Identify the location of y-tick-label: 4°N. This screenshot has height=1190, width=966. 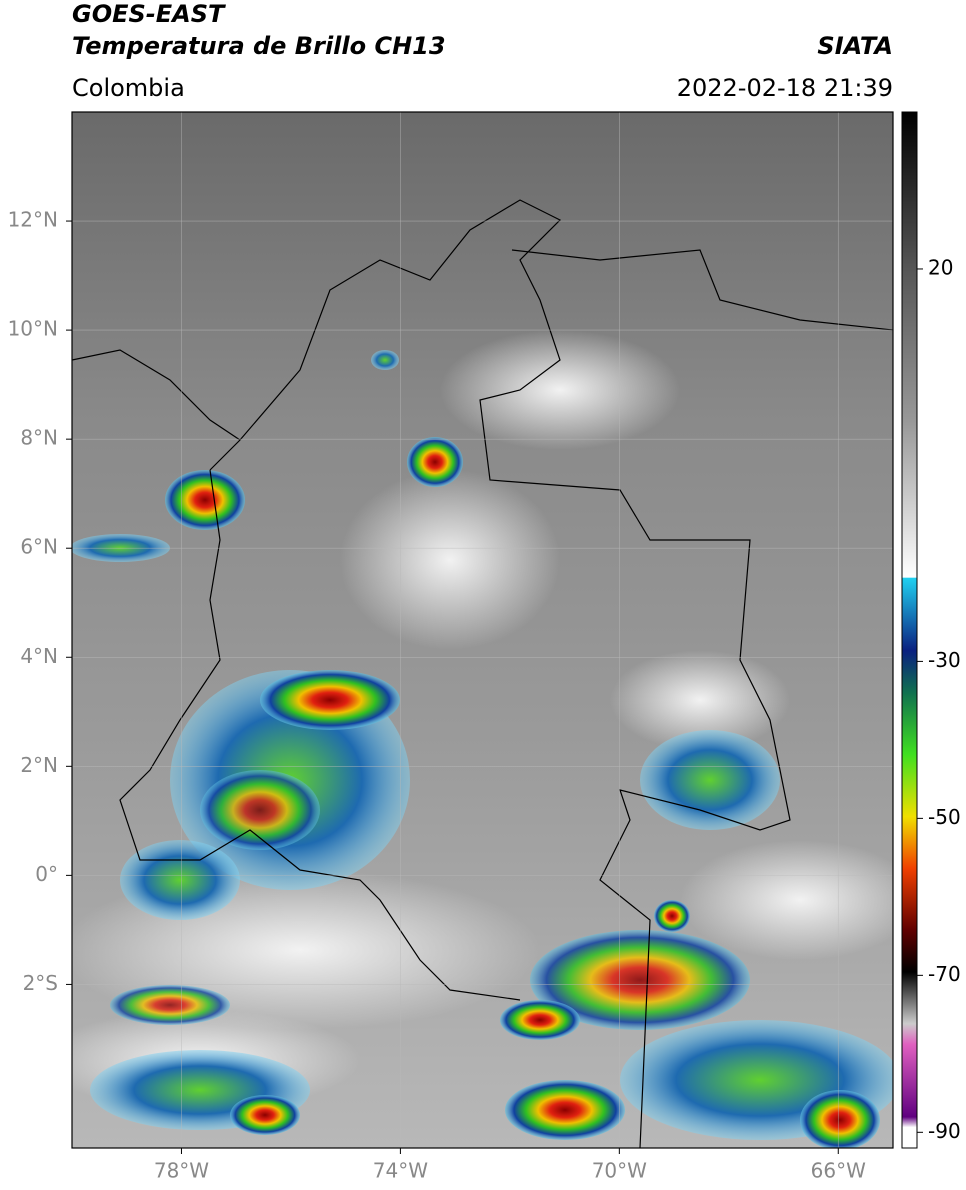
(39, 656).